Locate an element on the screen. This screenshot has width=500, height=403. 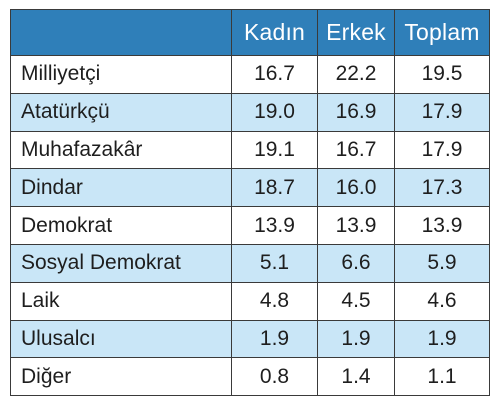
row-label: Dindar is located at coordinates (121, 188).